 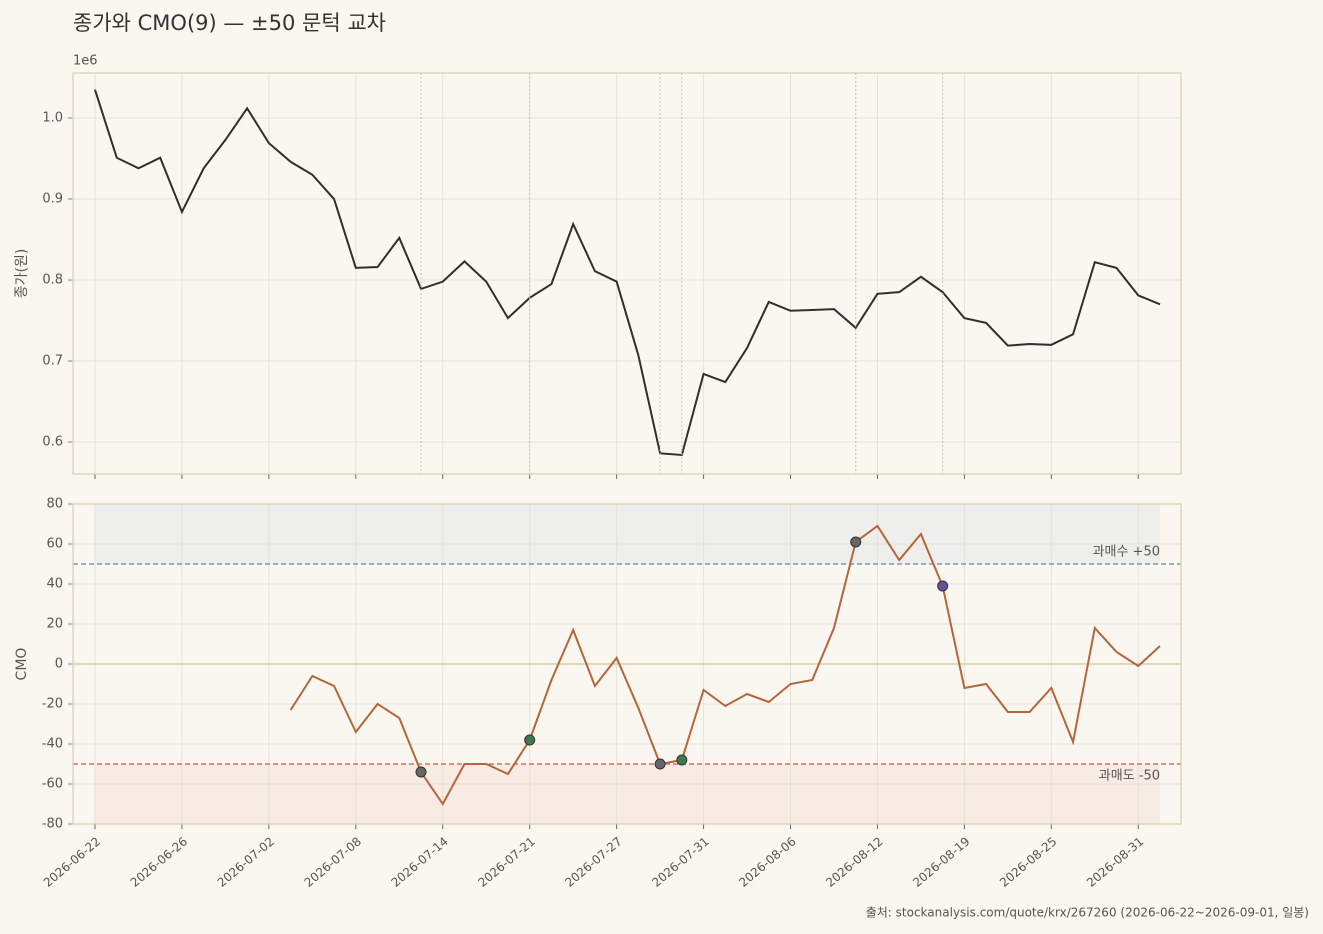 What do you see at coordinates (52, 118) in the screenshot?
I see `y-tick-label: 1.0` at bounding box center [52, 118].